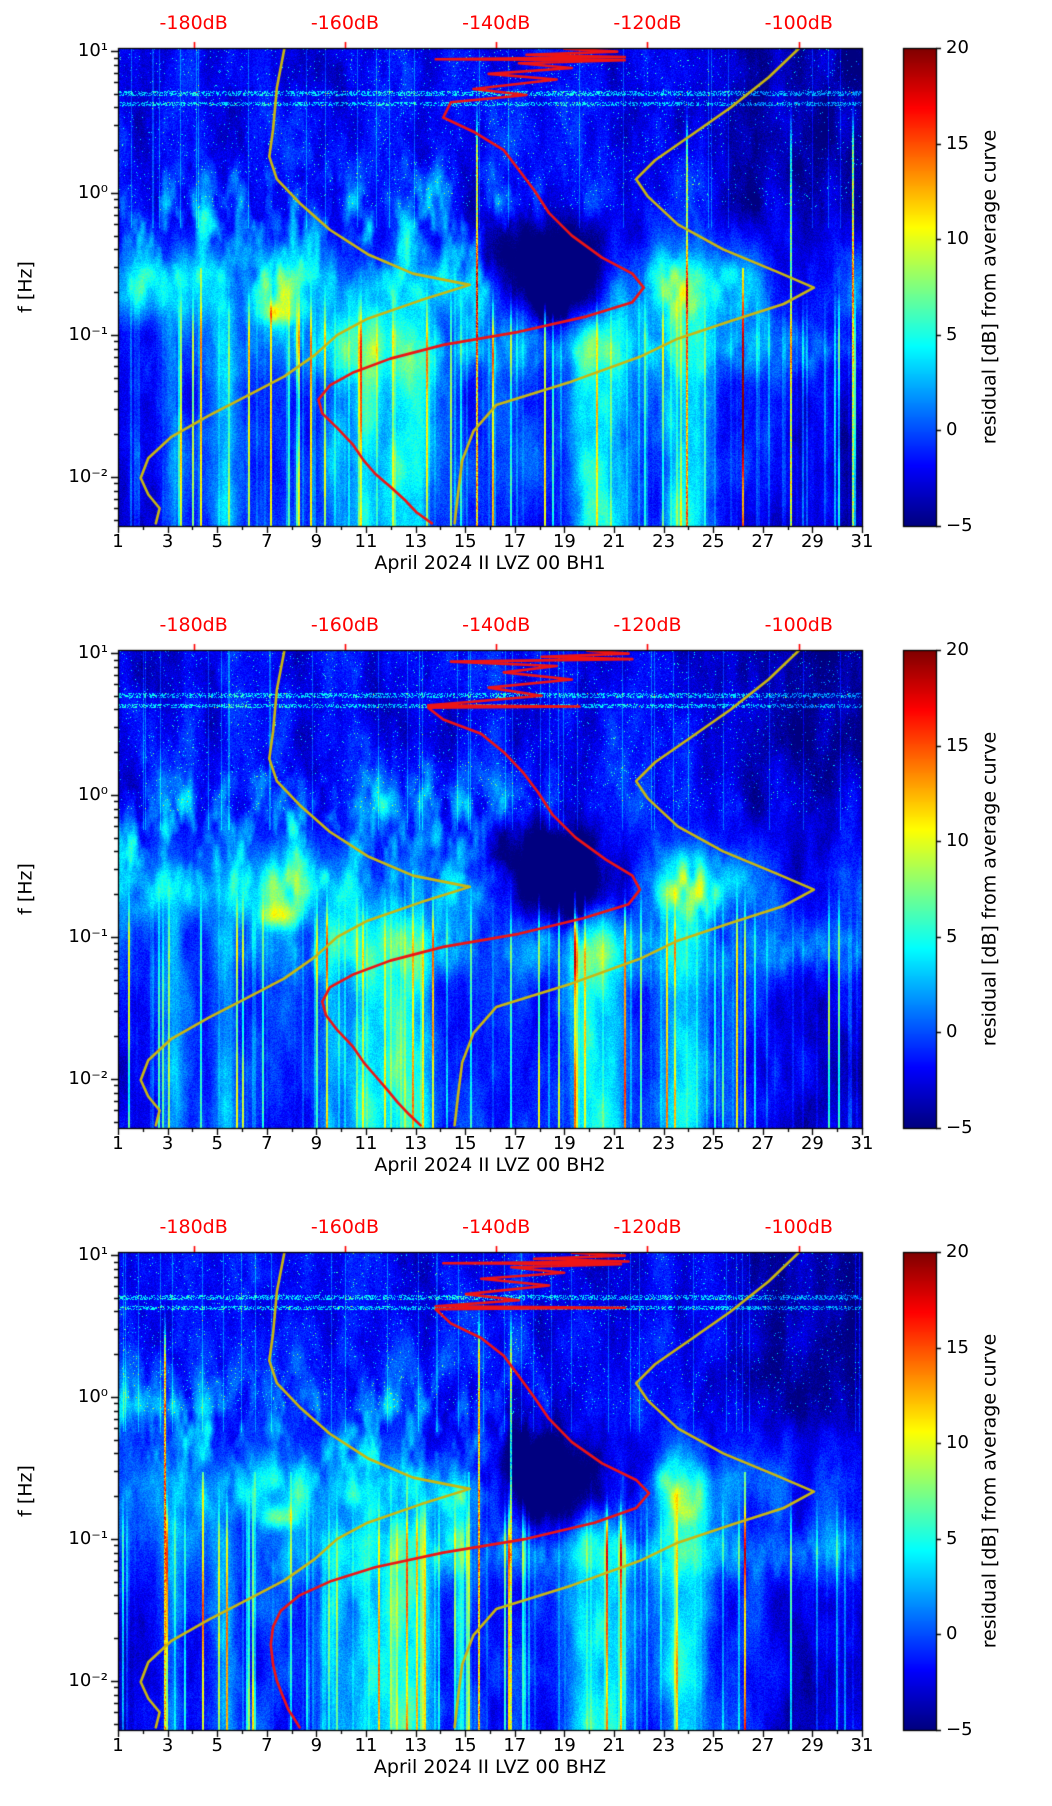 The height and width of the screenshot is (1806, 1052). What do you see at coordinates (490, 1767) in the screenshot?
I see `x-axis-label: April 2024 II LVZ 00 BHZ` at bounding box center [490, 1767].